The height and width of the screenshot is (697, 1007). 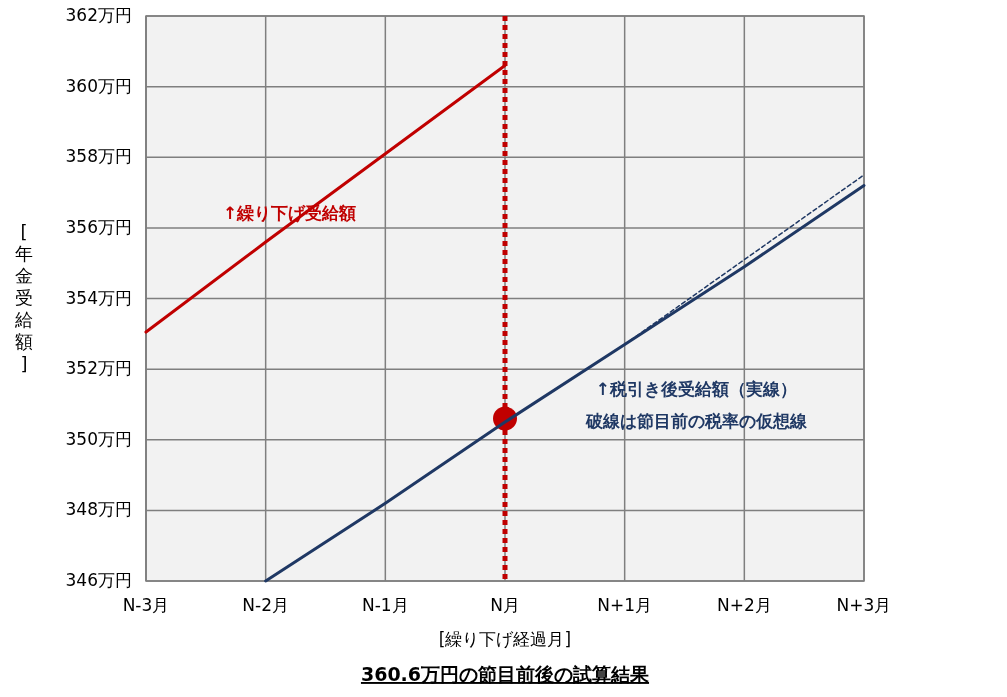 What do you see at coordinates (98, 226) in the screenshot?
I see `y-tick-label: 356万円` at bounding box center [98, 226].